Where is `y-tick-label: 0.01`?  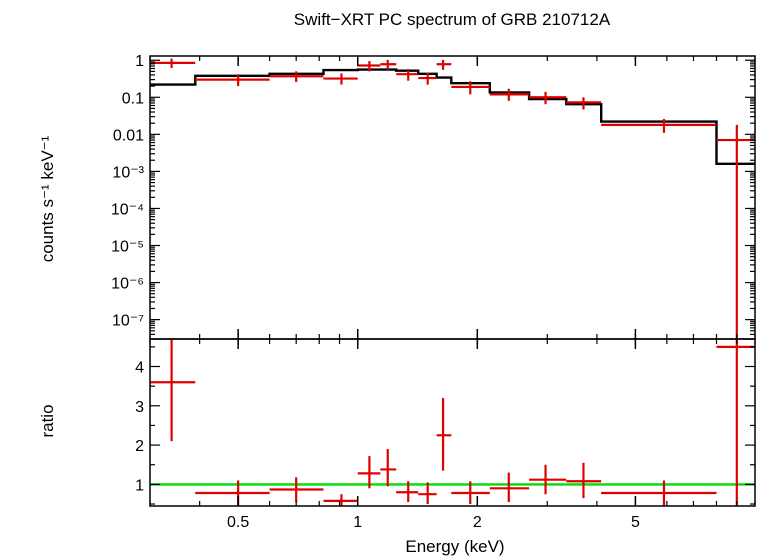 y-tick-label: 0.01 is located at coordinates (128, 135).